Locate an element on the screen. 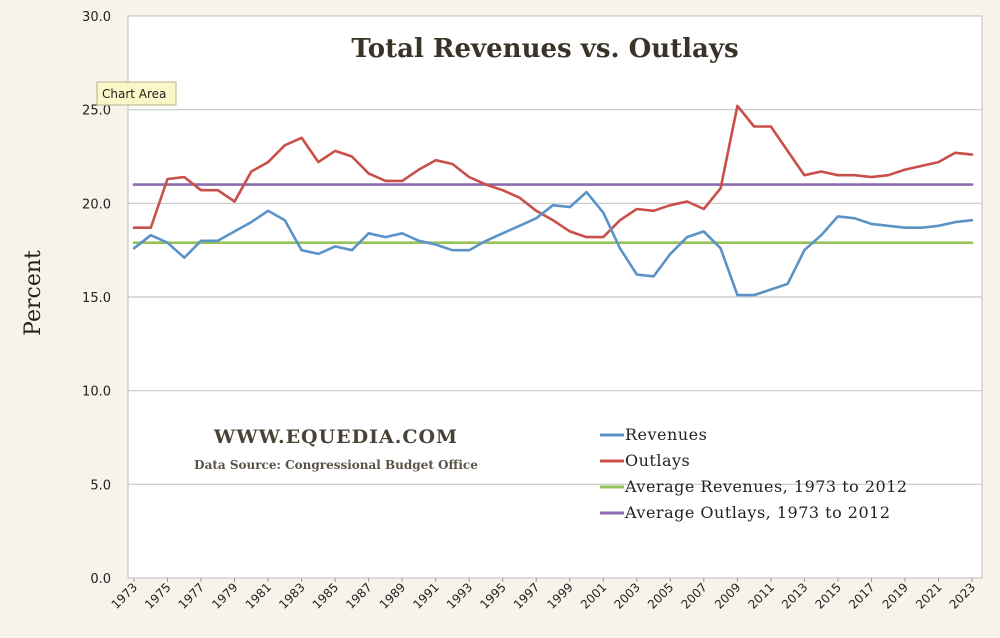 This screenshot has height=638, width=1000. y-tick-label: 10.0 is located at coordinates (96, 392).